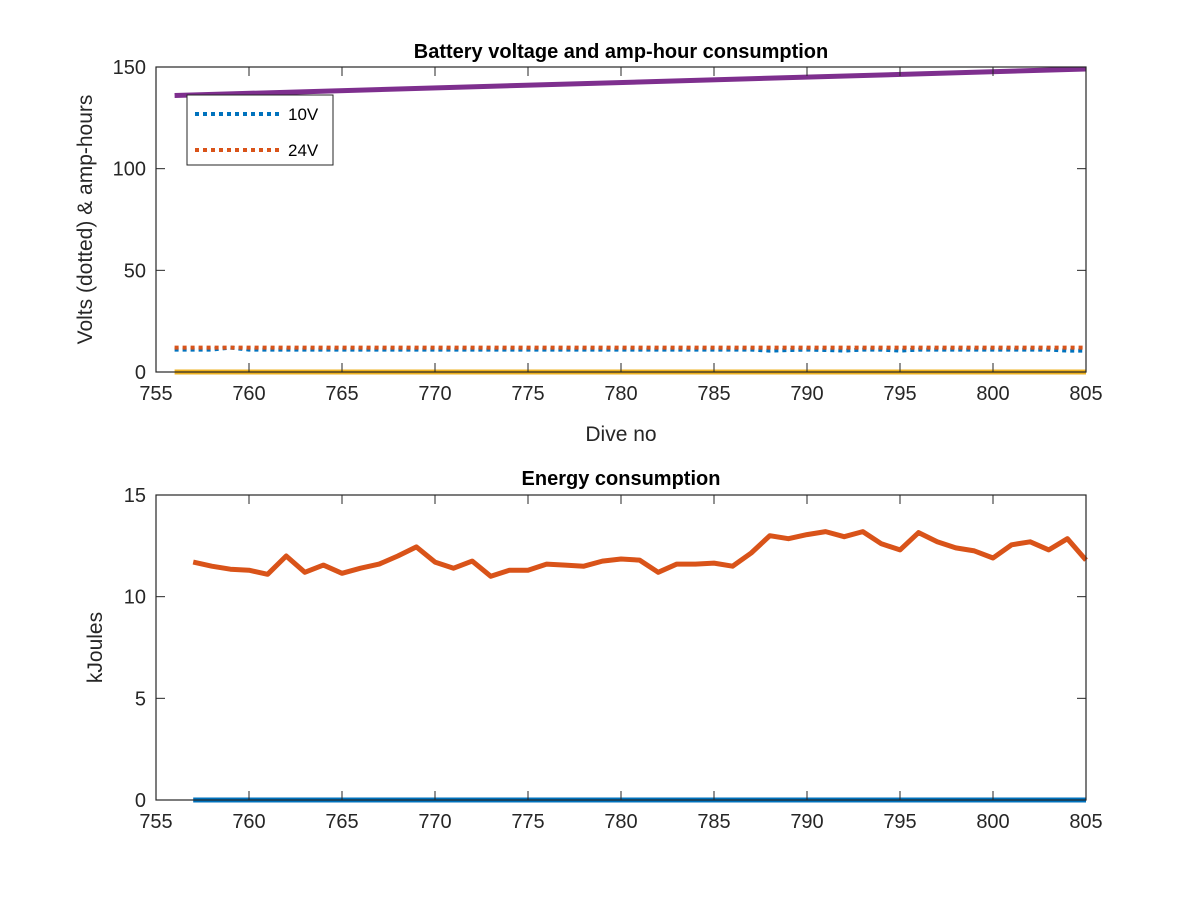  Describe the element at coordinates (1085, 394) in the screenshot. I see `battery-x-tick-label: 805` at that location.